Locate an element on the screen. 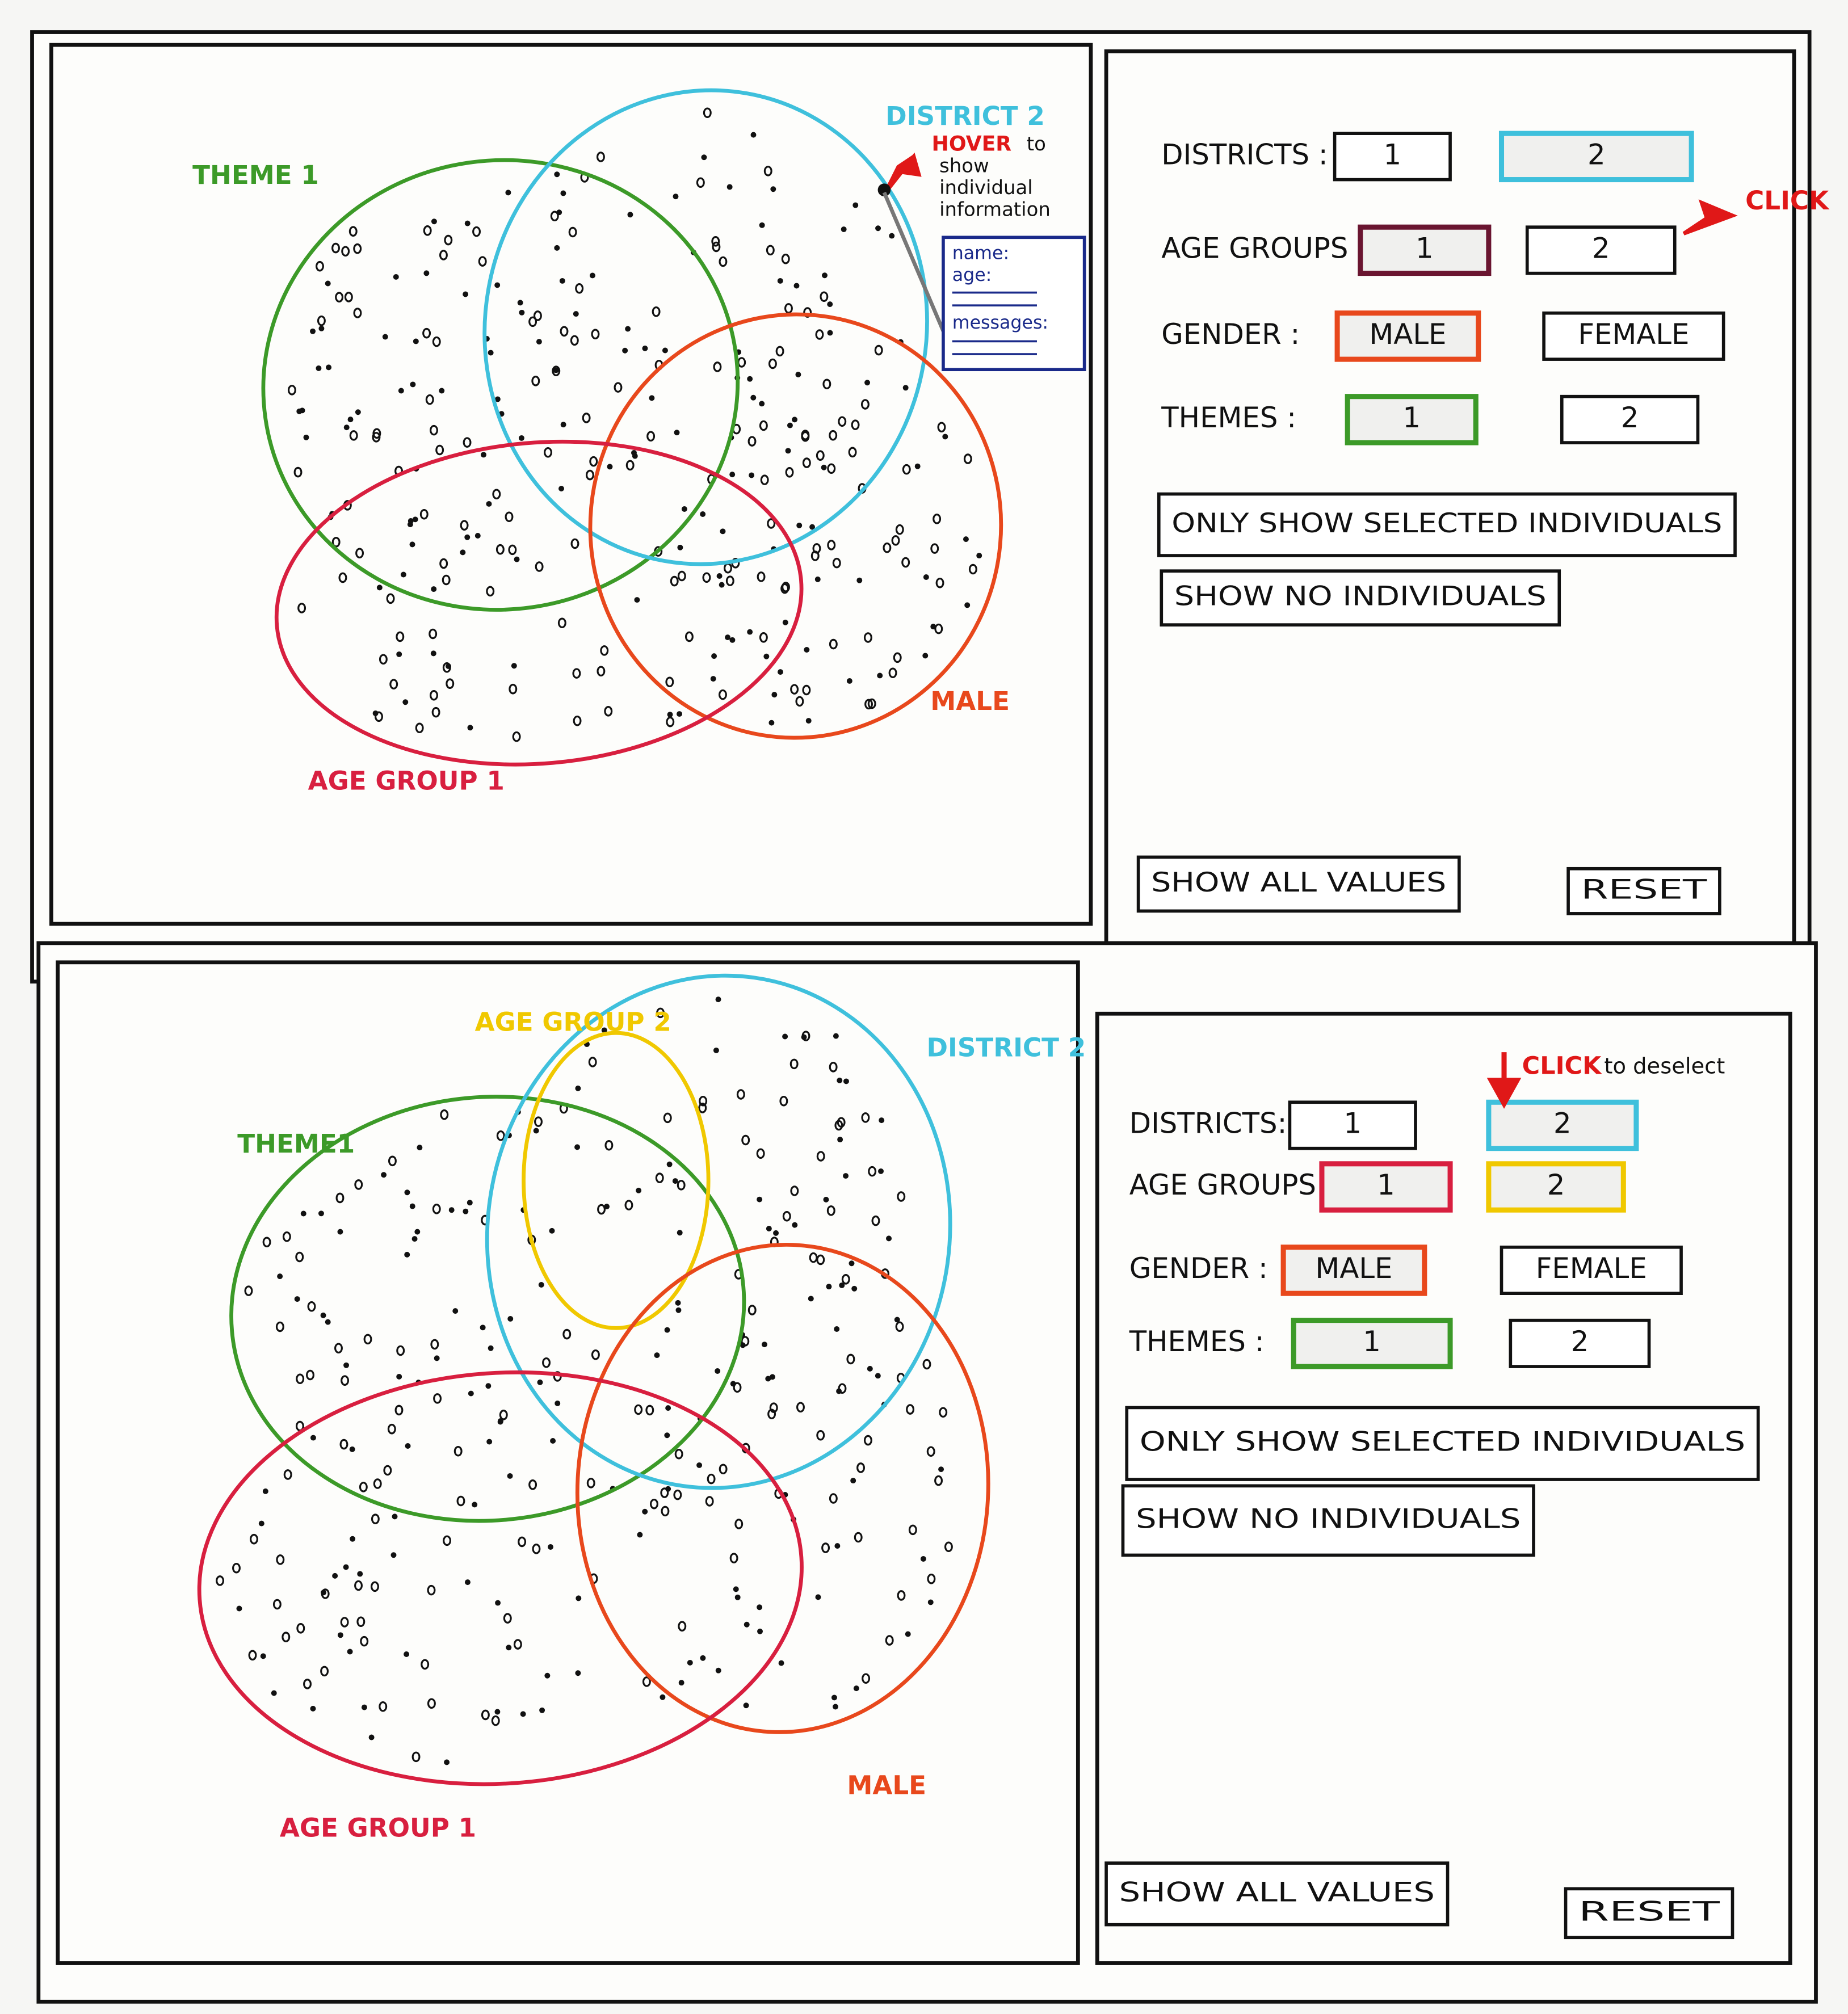 This screenshot has width=1848, height=2014. footer-button-label: RESET is located at coordinates (1649, 1911).